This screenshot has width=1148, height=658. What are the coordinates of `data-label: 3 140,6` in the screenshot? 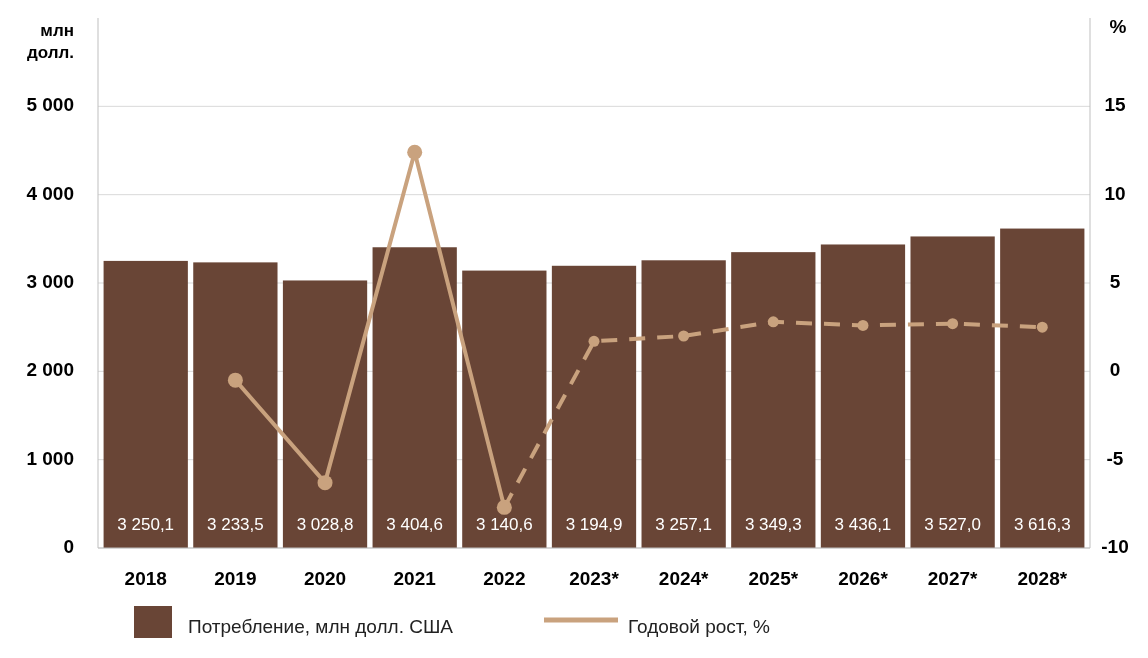 It's located at (504, 525).